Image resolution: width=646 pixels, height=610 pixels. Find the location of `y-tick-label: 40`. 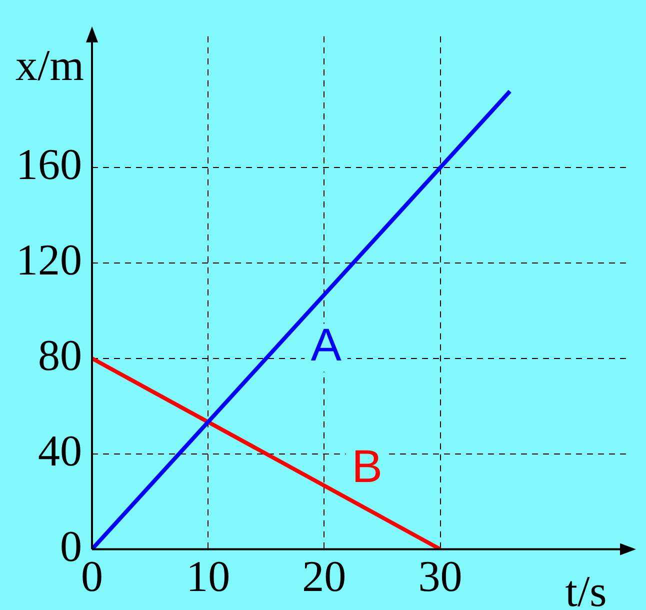

y-tick-label: 40 is located at coordinates (60, 451).